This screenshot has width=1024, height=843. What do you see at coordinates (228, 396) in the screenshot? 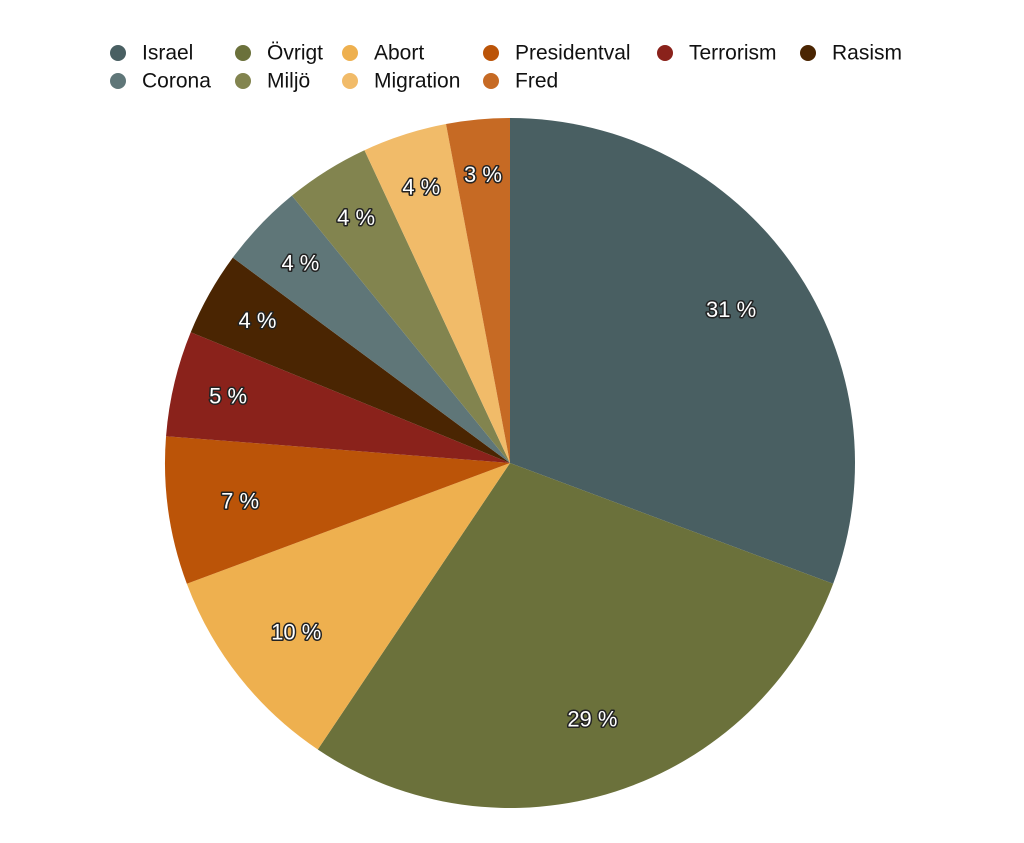
I see `slice-label-terrorism: 5 %` at bounding box center [228, 396].